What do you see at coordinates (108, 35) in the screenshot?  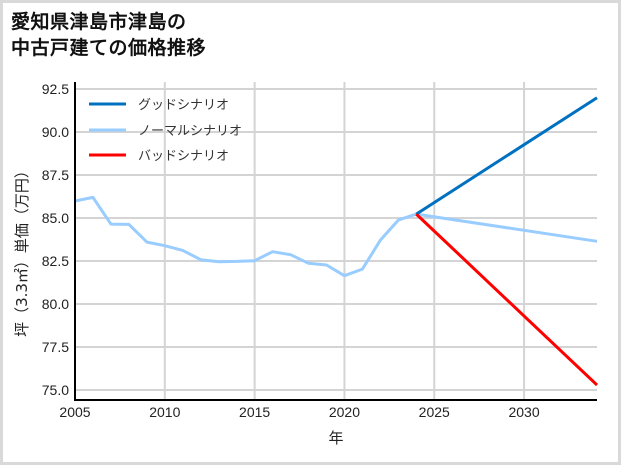 I see `chart-title: 愛知県津島市津島の 中古戸建ての価格推移` at bounding box center [108, 35].